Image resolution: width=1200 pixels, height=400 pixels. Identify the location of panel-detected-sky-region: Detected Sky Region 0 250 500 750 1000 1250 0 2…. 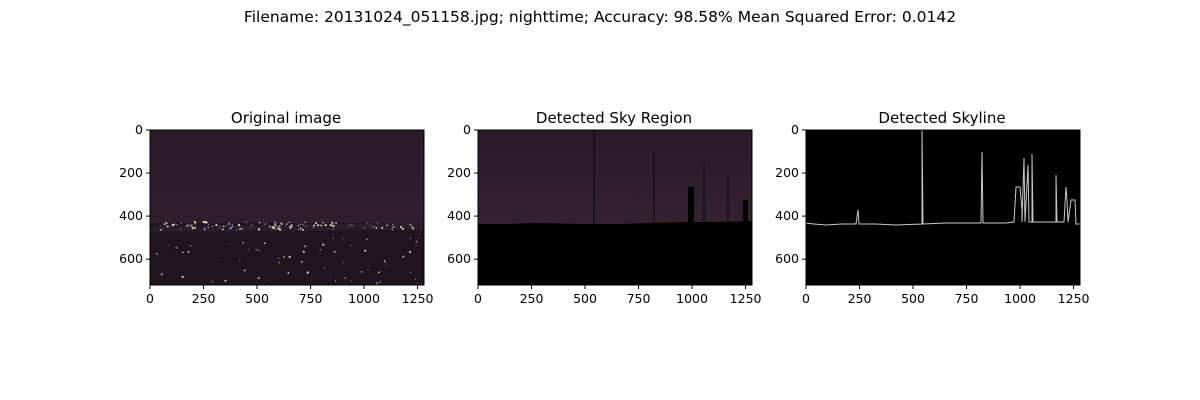
(604, 207).